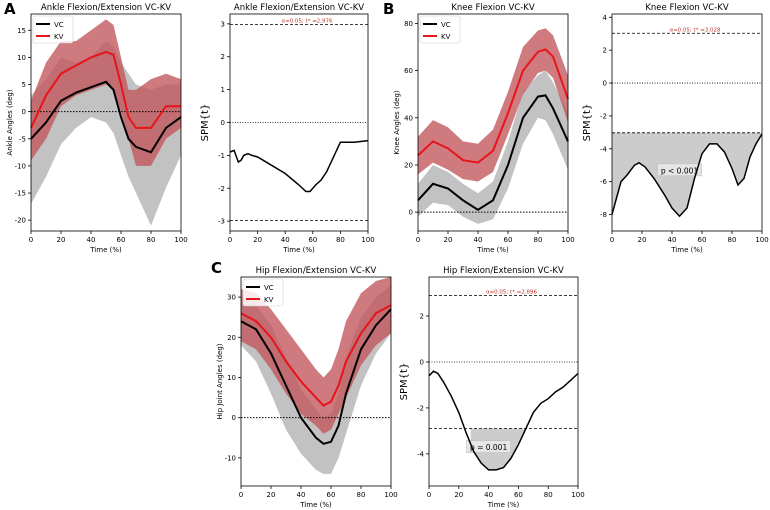 This screenshot has height=510, width=770. What do you see at coordinates (695, 30) in the screenshot?
I see `threshold-label: α=0.05; t* =3.028` at bounding box center [695, 30].